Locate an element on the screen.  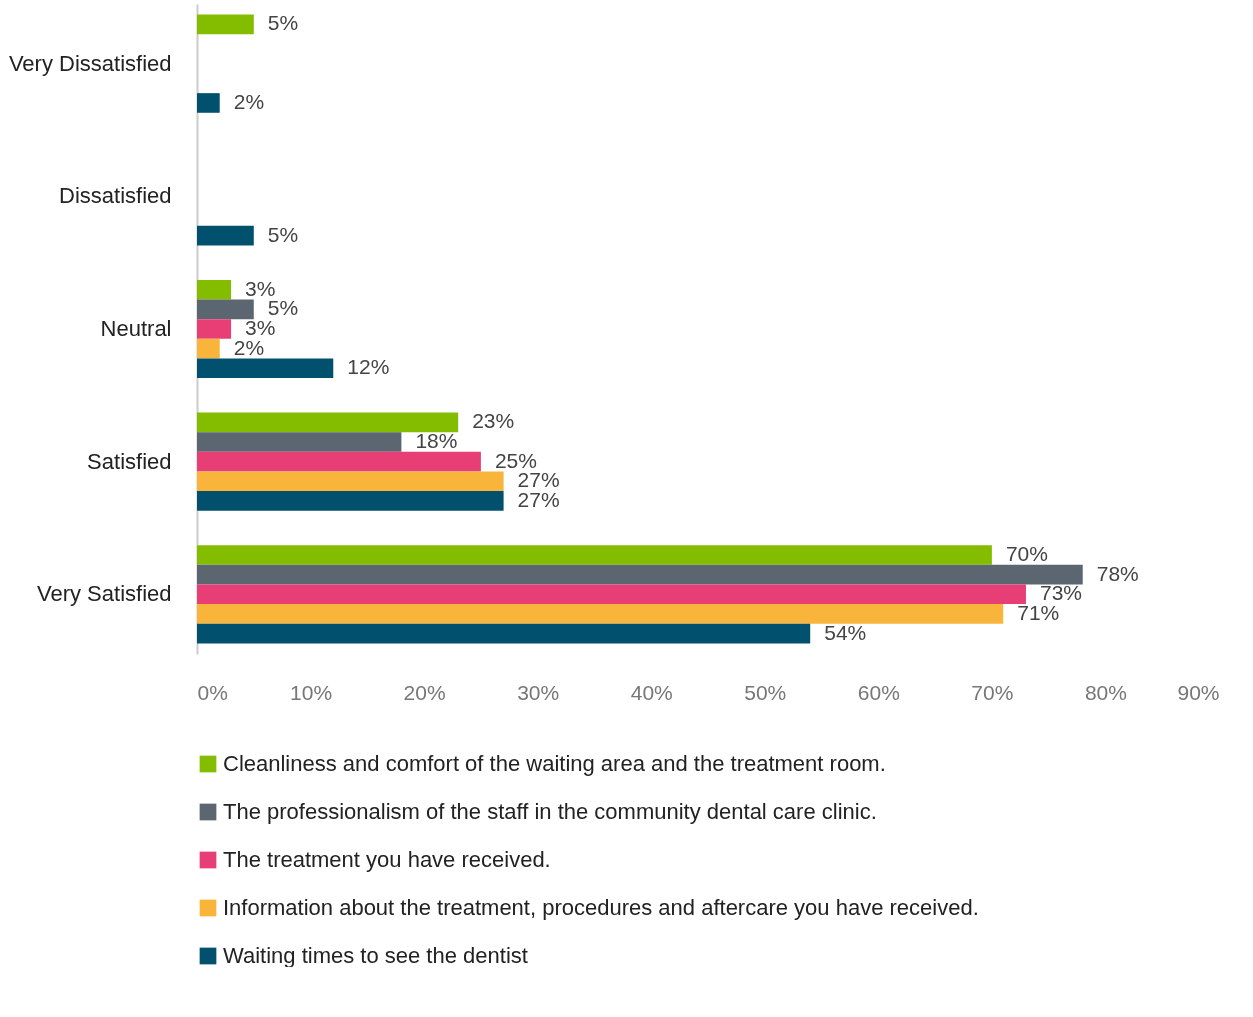
legend-label: The professionalism of the staff in the community dental care clinic. is located at coordinates (550, 811).